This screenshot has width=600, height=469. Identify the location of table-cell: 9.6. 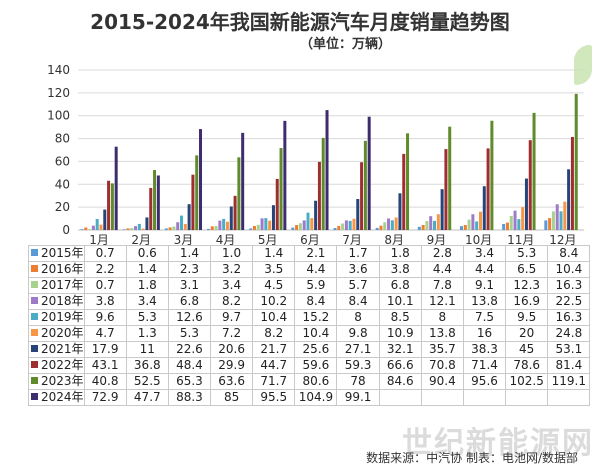
(105, 317).